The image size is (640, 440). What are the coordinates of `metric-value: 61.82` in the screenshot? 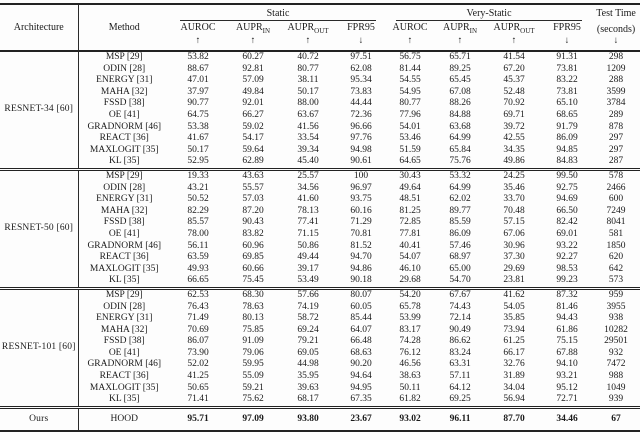 It's located at (410, 399).